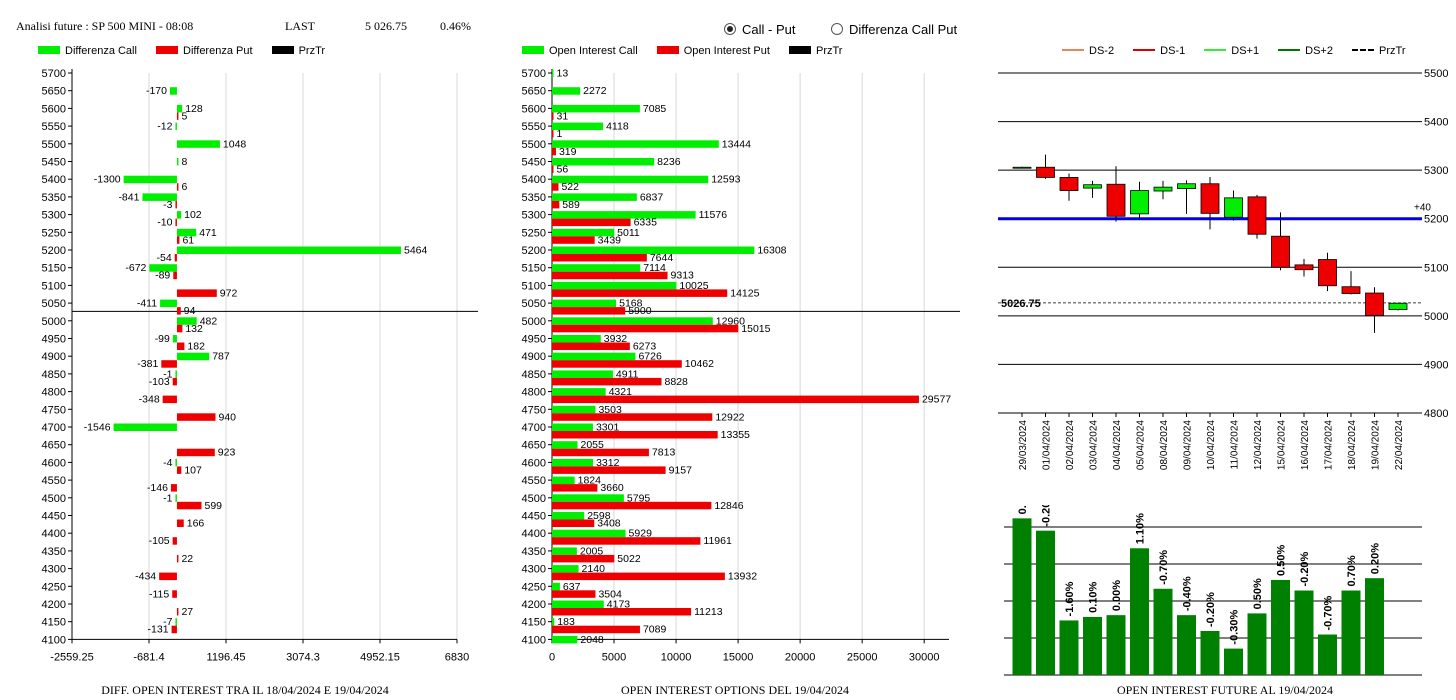 The height and width of the screenshot is (700, 1456). What do you see at coordinates (187, 612) in the screenshot?
I see `data-label: 27` at bounding box center [187, 612].